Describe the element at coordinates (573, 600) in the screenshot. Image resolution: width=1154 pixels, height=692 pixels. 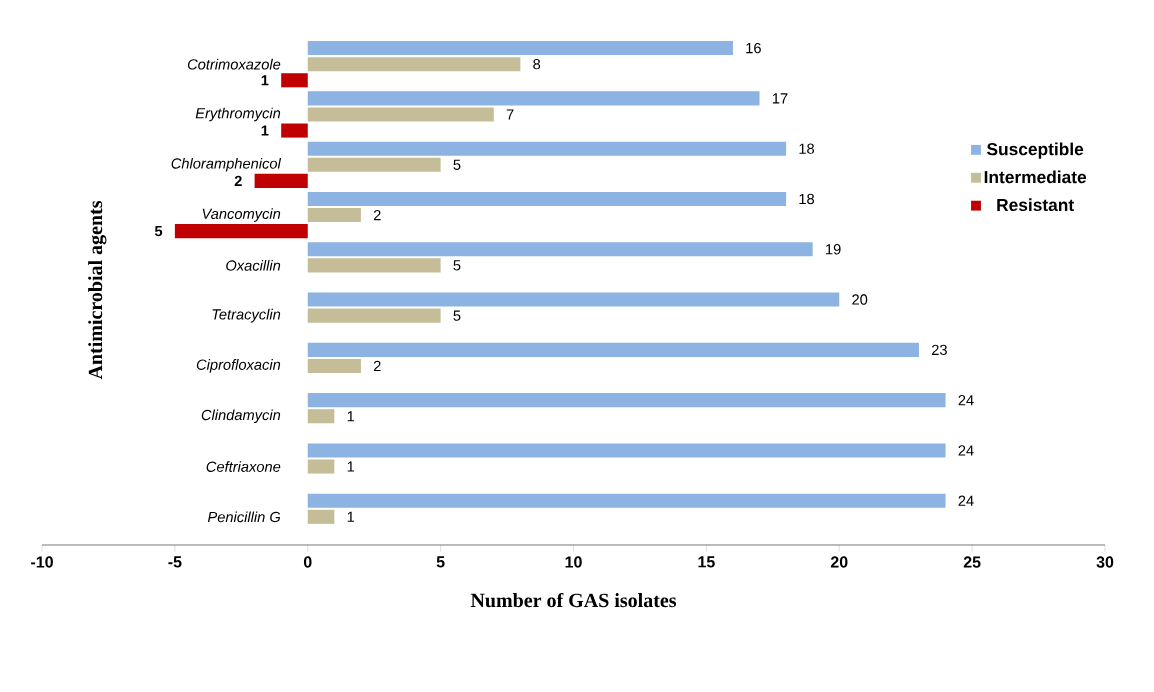
I see `x-axis-title: Number of GAS isolates` at that location.